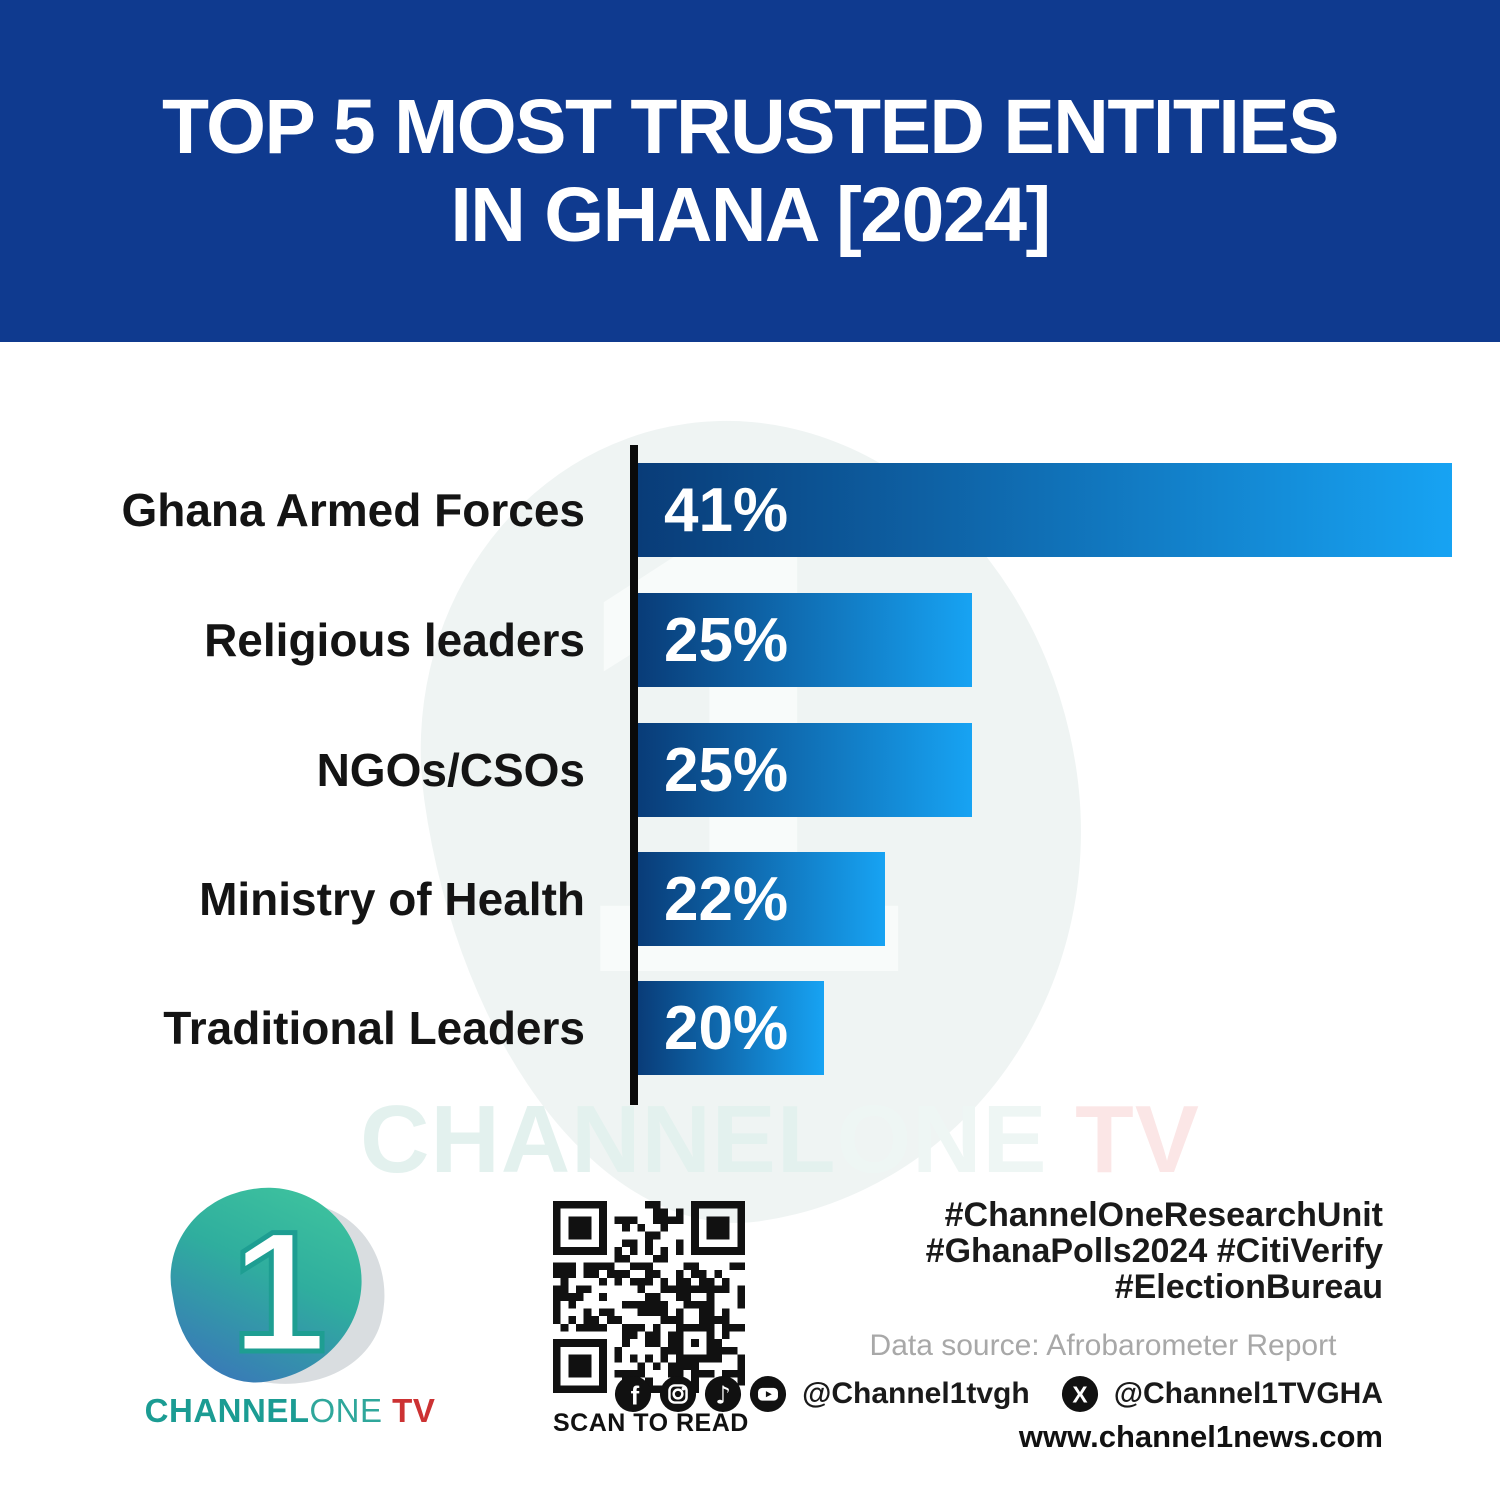 This screenshot has width=1500, height=1500. Describe the element at coordinates (394, 640) in the screenshot. I see `bar-label: Religious leaders` at that location.